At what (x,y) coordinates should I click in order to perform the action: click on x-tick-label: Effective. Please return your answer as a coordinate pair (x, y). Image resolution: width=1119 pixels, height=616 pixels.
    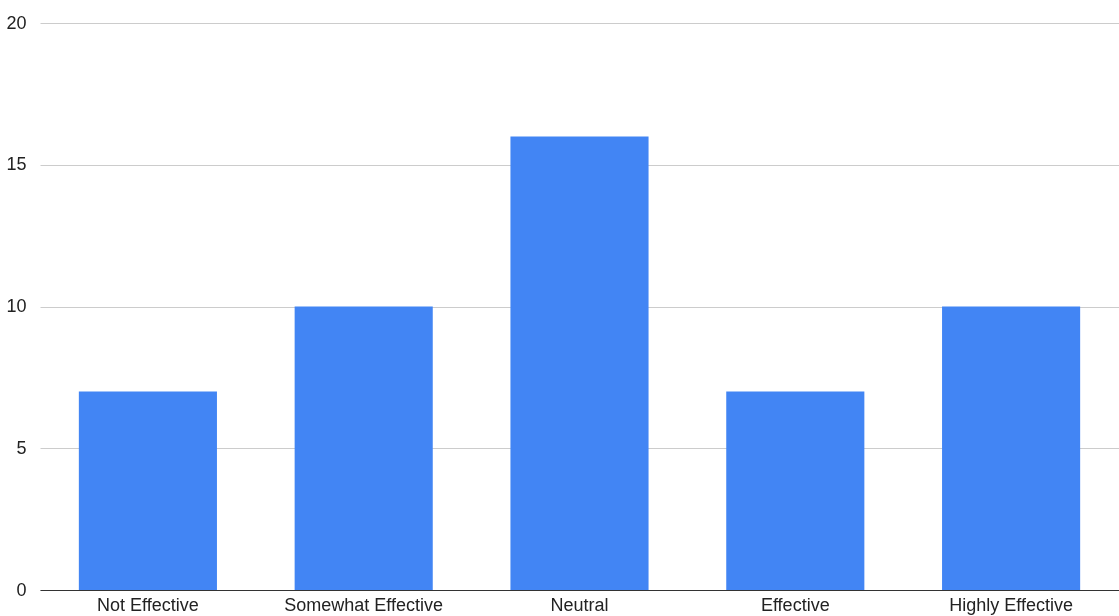
    Looking at the image, I should click on (795, 604).